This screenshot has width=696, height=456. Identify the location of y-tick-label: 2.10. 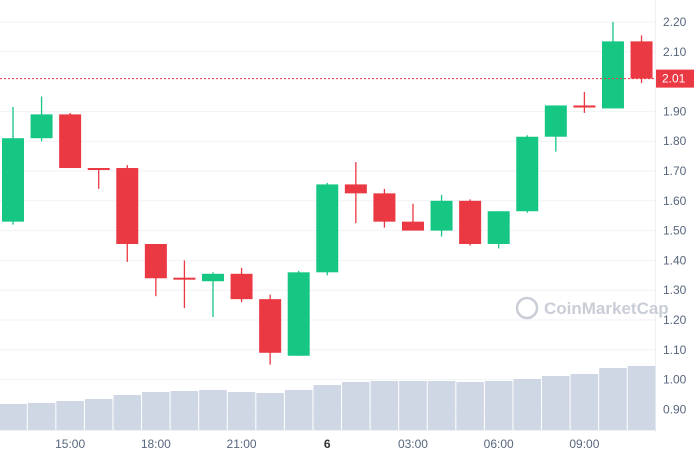
(675, 52).